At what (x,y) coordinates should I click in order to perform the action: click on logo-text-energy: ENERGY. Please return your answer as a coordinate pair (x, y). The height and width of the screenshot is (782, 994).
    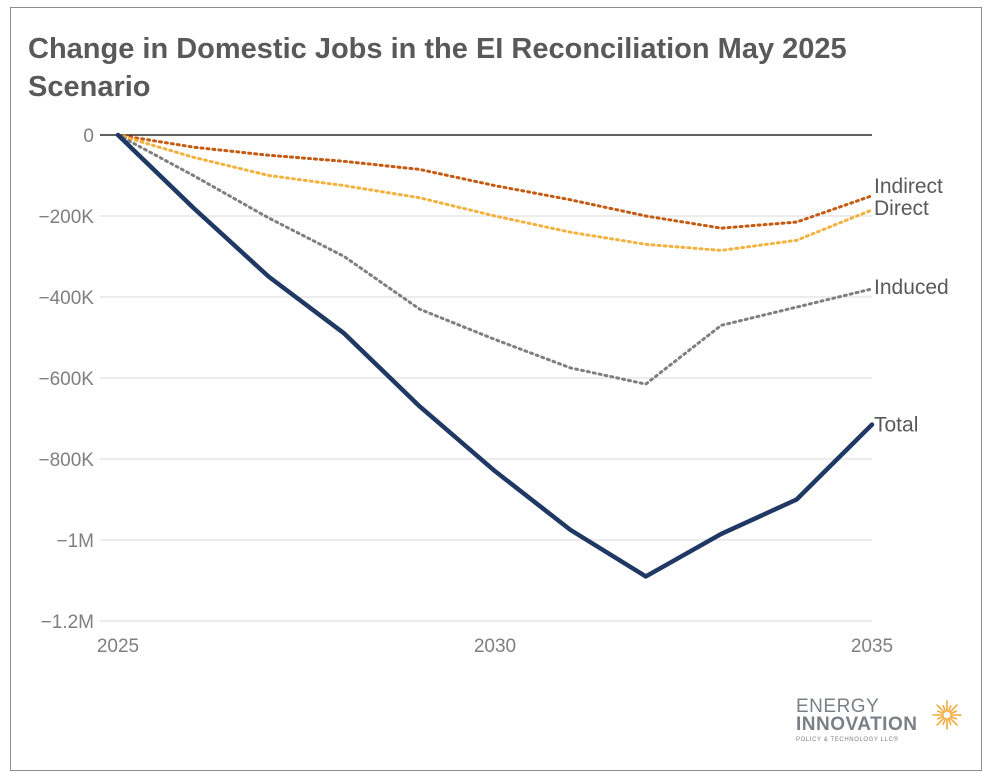
    Looking at the image, I should click on (838, 706).